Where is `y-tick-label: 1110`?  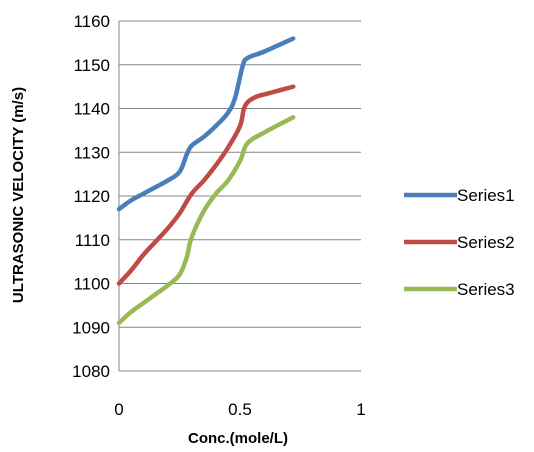 y-tick-label: 1110 is located at coordinates (92, 240).